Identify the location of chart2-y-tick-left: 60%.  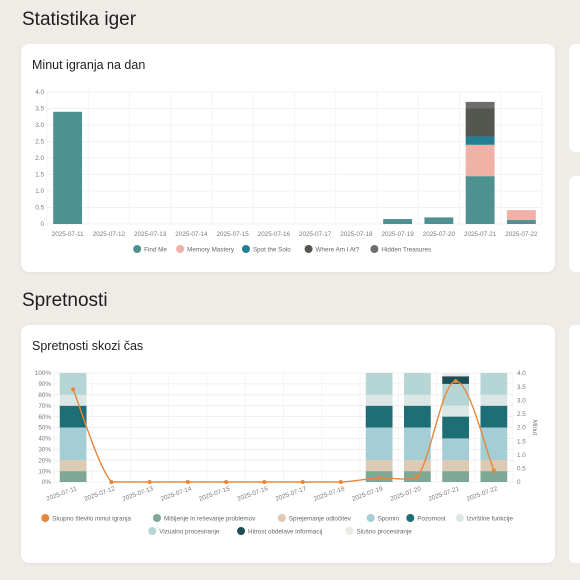
(44, 417).